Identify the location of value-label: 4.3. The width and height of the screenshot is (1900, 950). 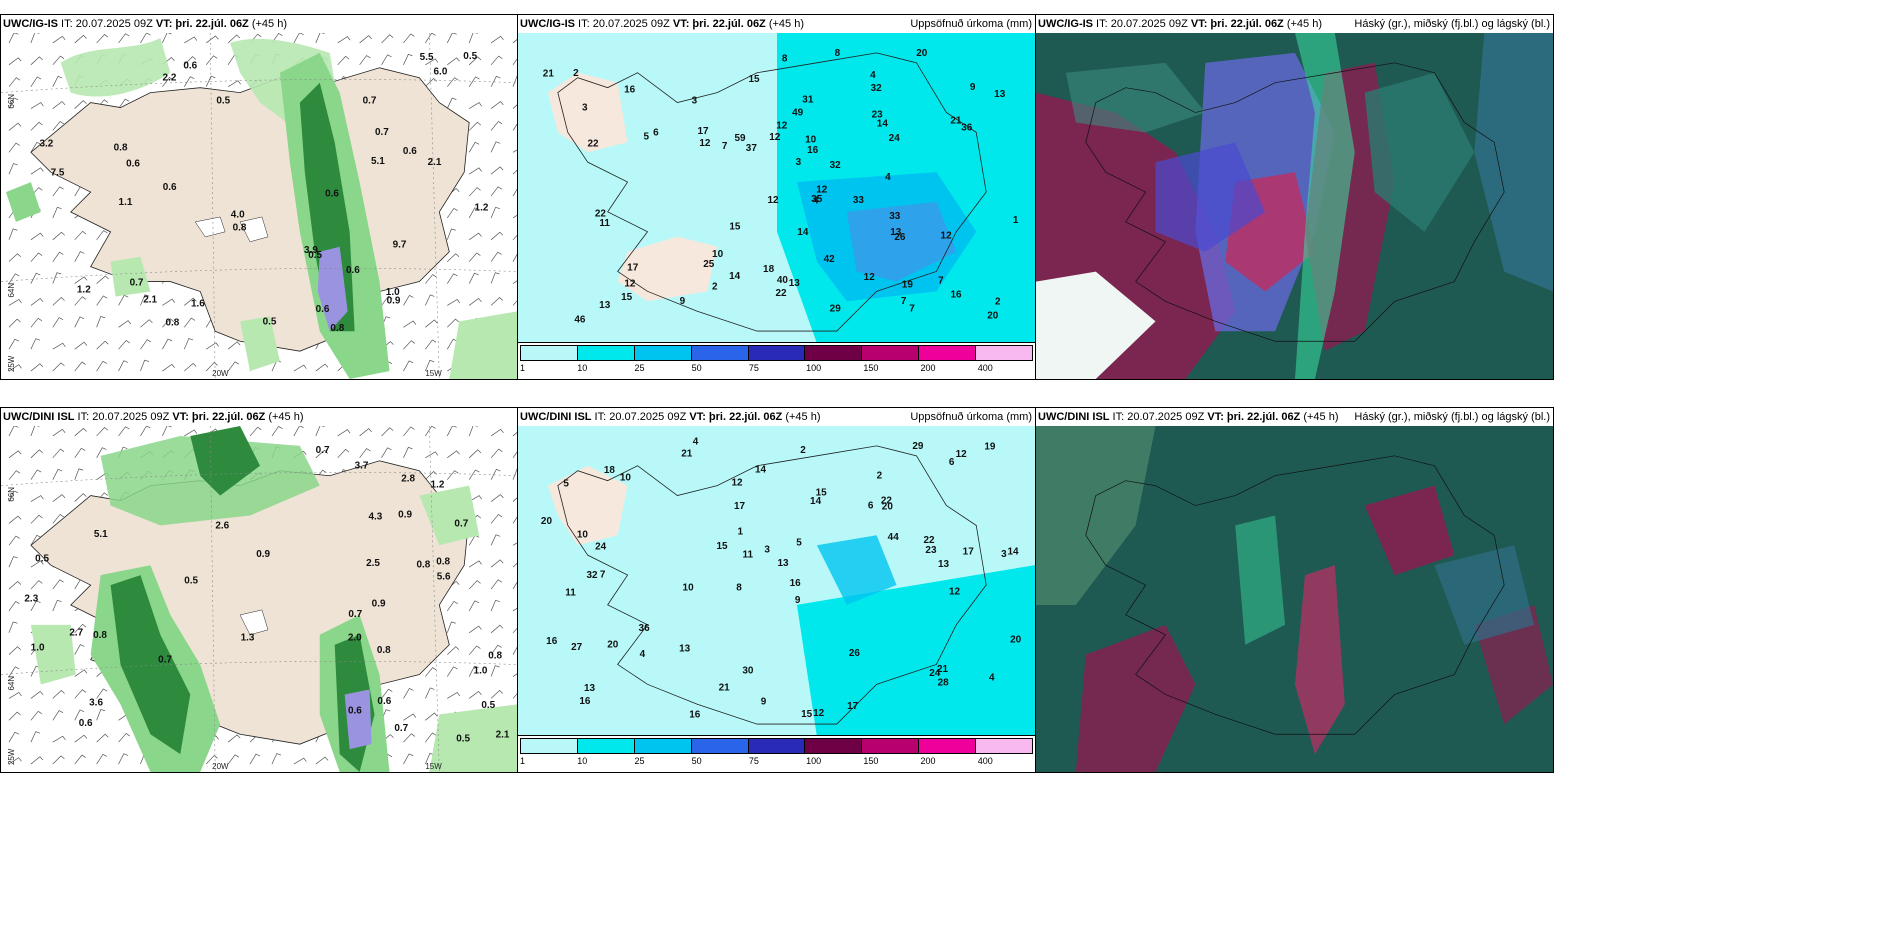
(375, 516).